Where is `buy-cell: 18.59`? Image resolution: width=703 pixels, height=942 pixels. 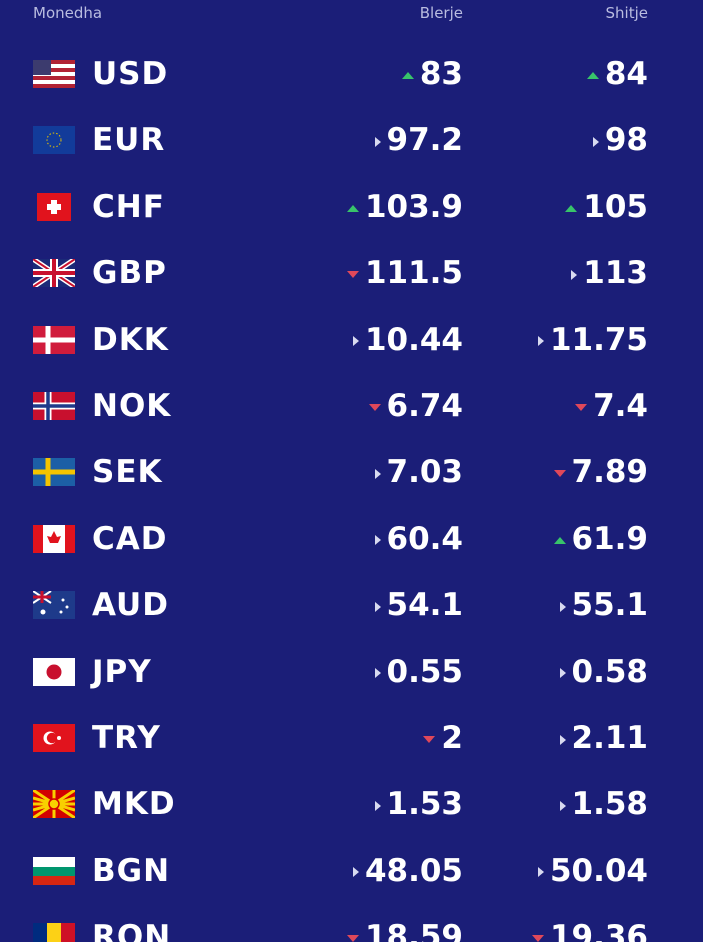
buy-cell: 18.59 is located at coordinates (404, 929).